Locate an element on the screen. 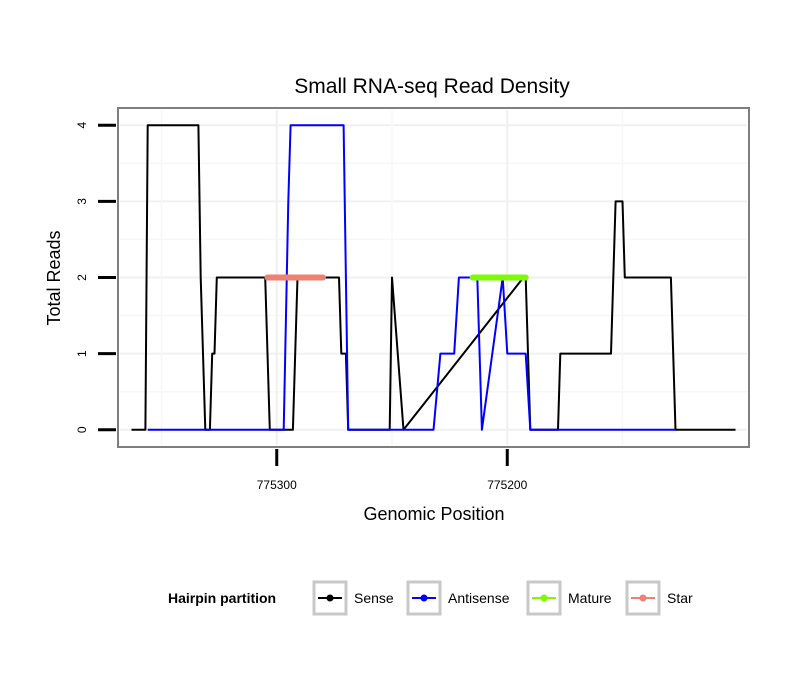 Image resolution: width=810 pixels, height=690 pixels. y-axis-title: Total Reads is located at coordinates (54, 277).